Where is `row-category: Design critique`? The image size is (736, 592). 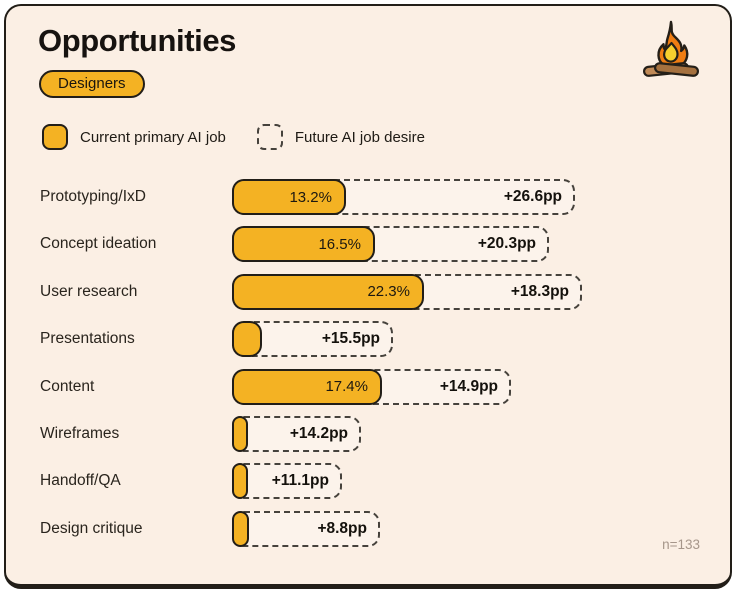 row-category: Design critique is located at coordinates (91, 528).